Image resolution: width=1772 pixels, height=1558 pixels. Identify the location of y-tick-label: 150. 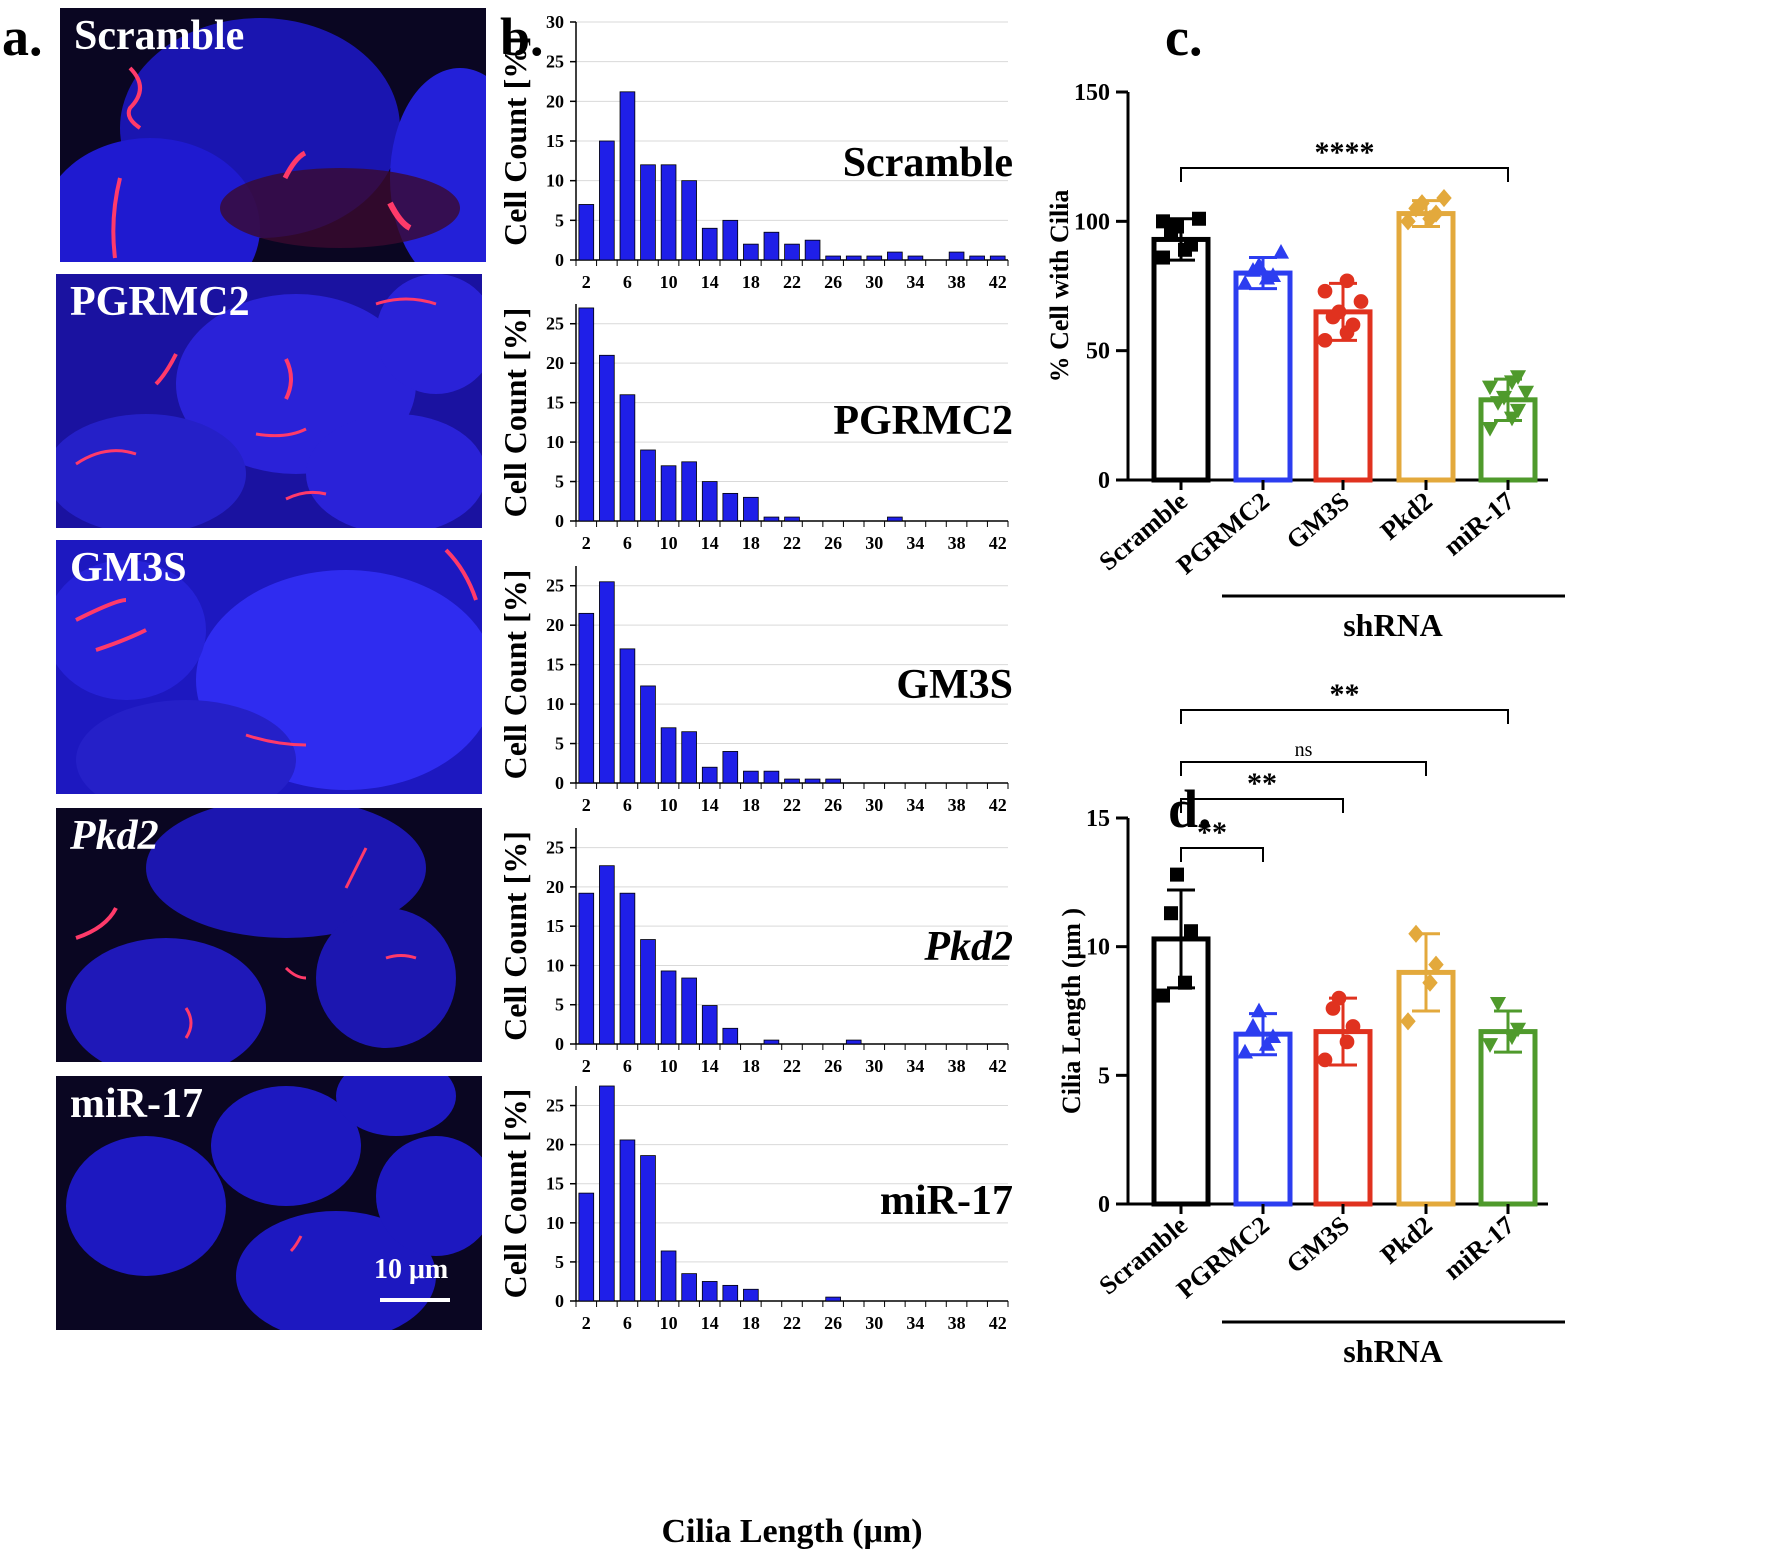
(1092, 93).